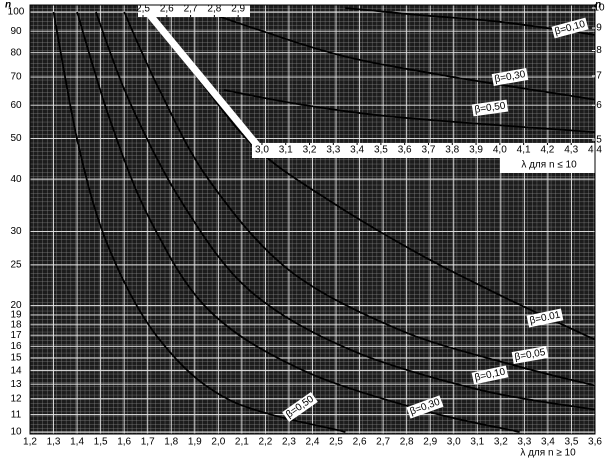 The image size is (605, 466). Describe the element at coordinates (595, 150) in the screenshot. I see `inset-x-tick-label: 4,4` at that location.